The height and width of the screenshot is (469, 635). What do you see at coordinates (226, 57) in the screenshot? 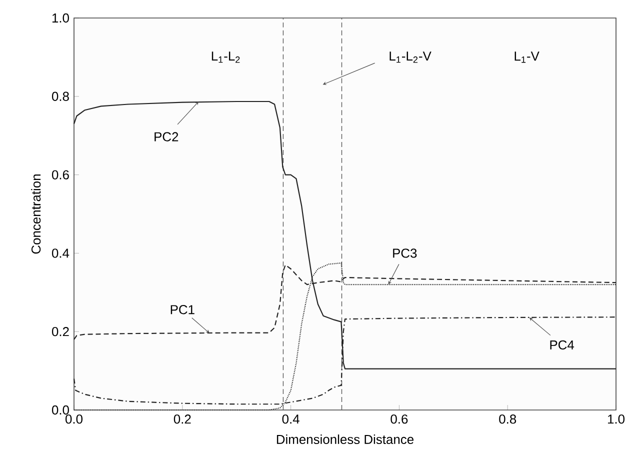
I see `annotation: L$_{1}$-L$_{2}$` at bounding box center [226, 57].